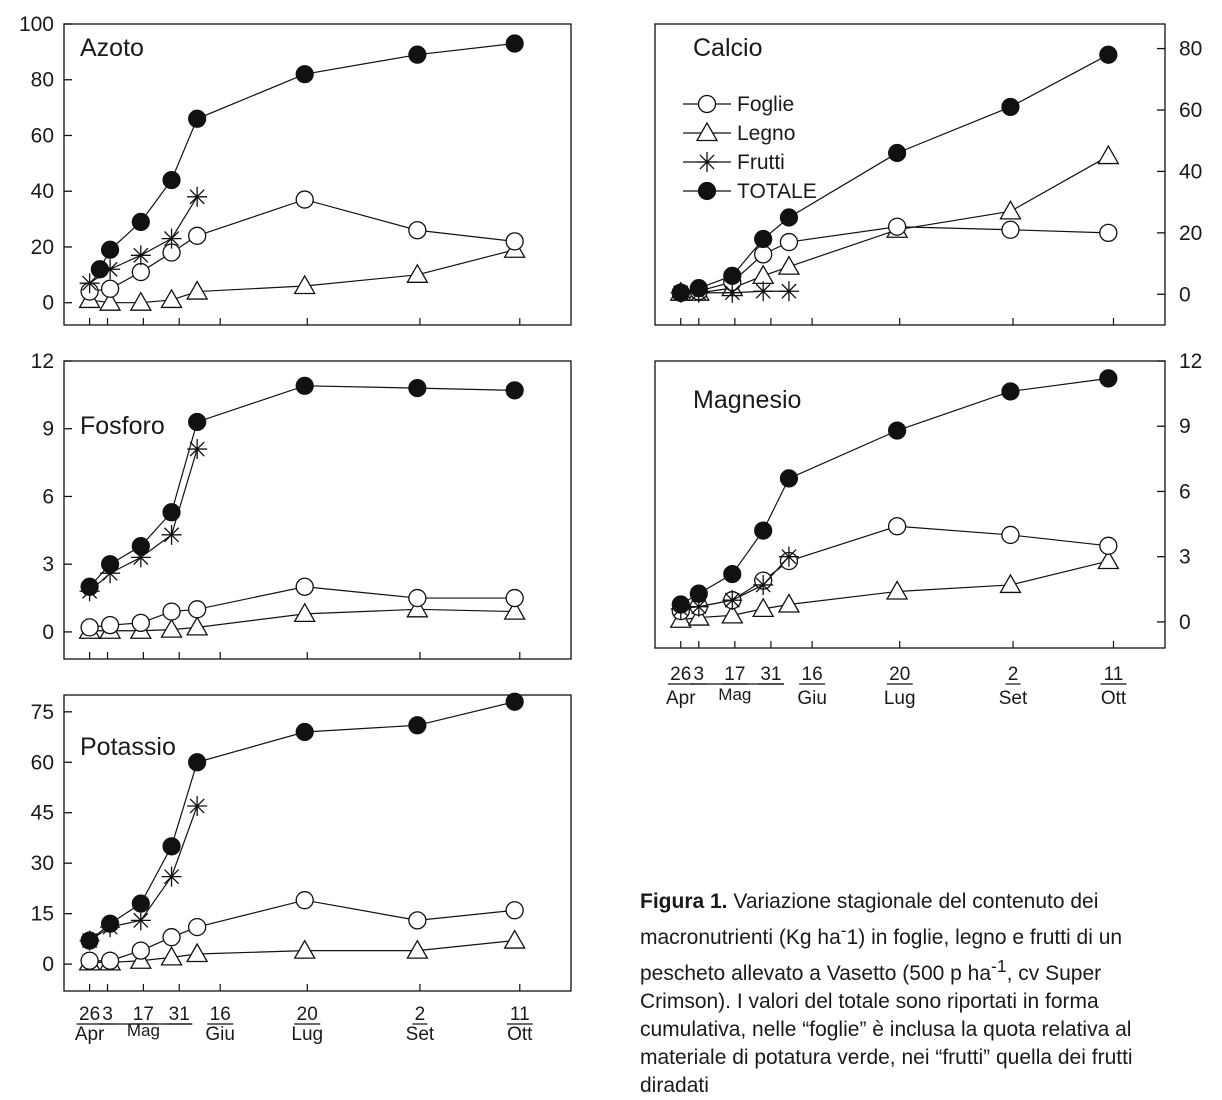 Image resolution: width=1222 pixels, height=1100 pixels. Describe the element at coordinates (42, 361) in the screenshot. I see `y-tick-label: 12` at that location.